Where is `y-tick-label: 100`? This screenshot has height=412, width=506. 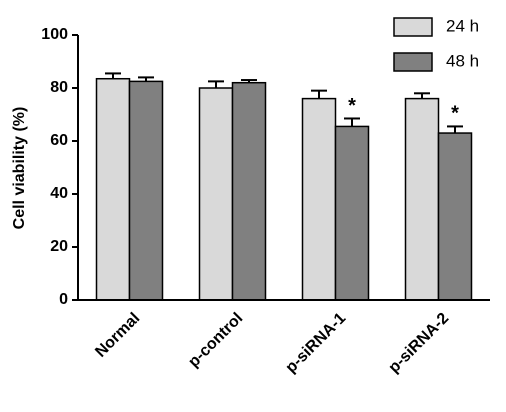
y-tick-label: 100 is located at coordinates (54, 34).